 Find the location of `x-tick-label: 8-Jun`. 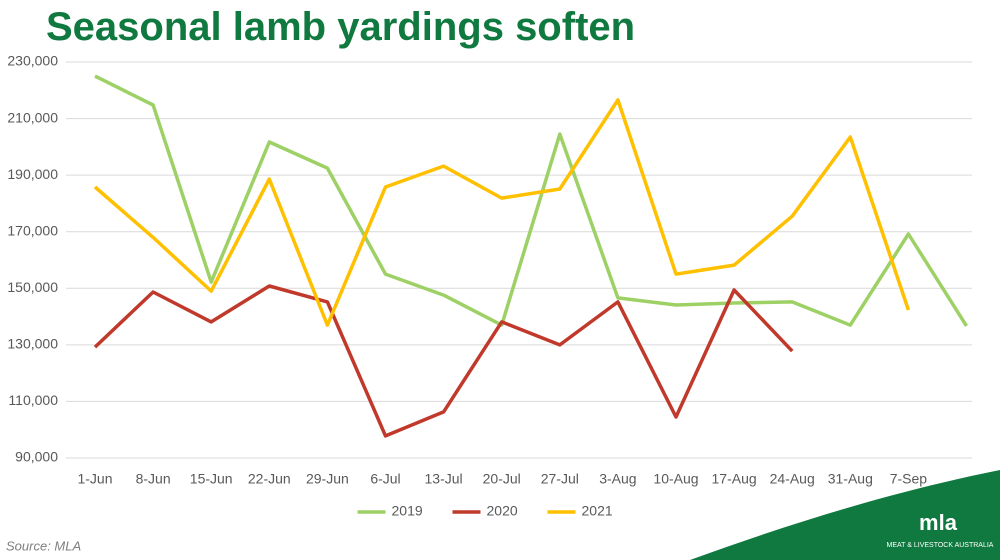

x-tick-label: 8-Jun is located at coordinates (153, 479).